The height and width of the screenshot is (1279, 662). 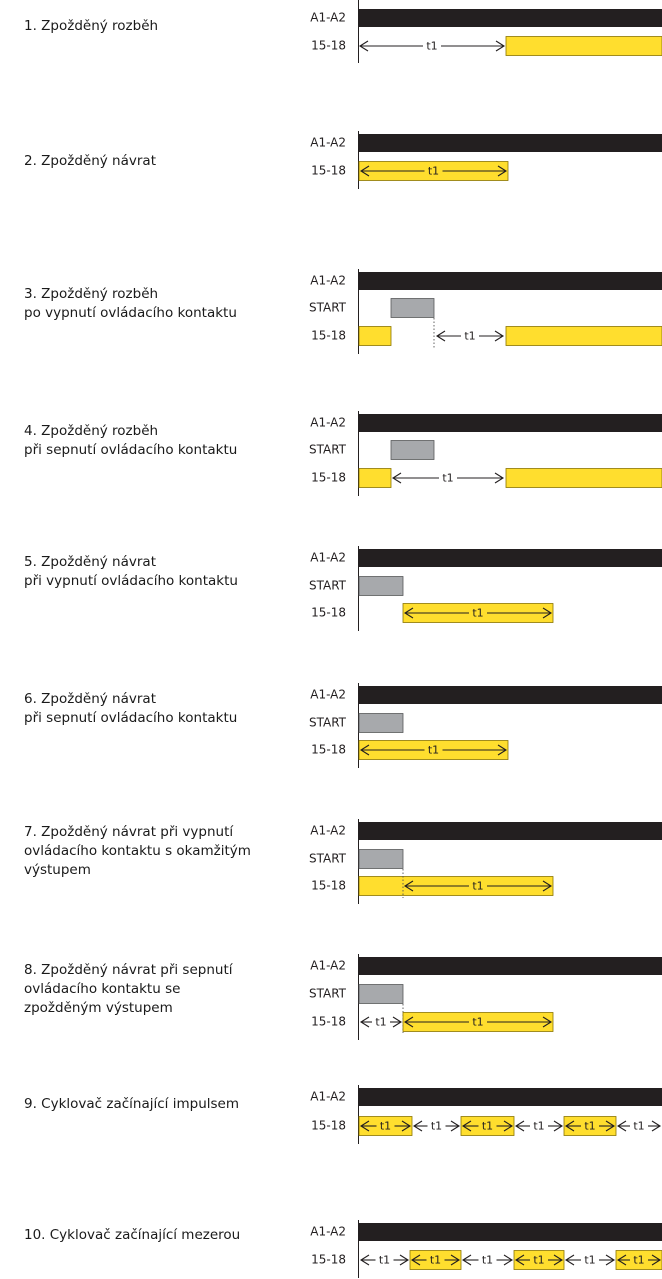 What do you see at coordinates (380, 1022) in the screenshot?
I see `mode8-delay-label: t1` at bounding box center [380, 1022].